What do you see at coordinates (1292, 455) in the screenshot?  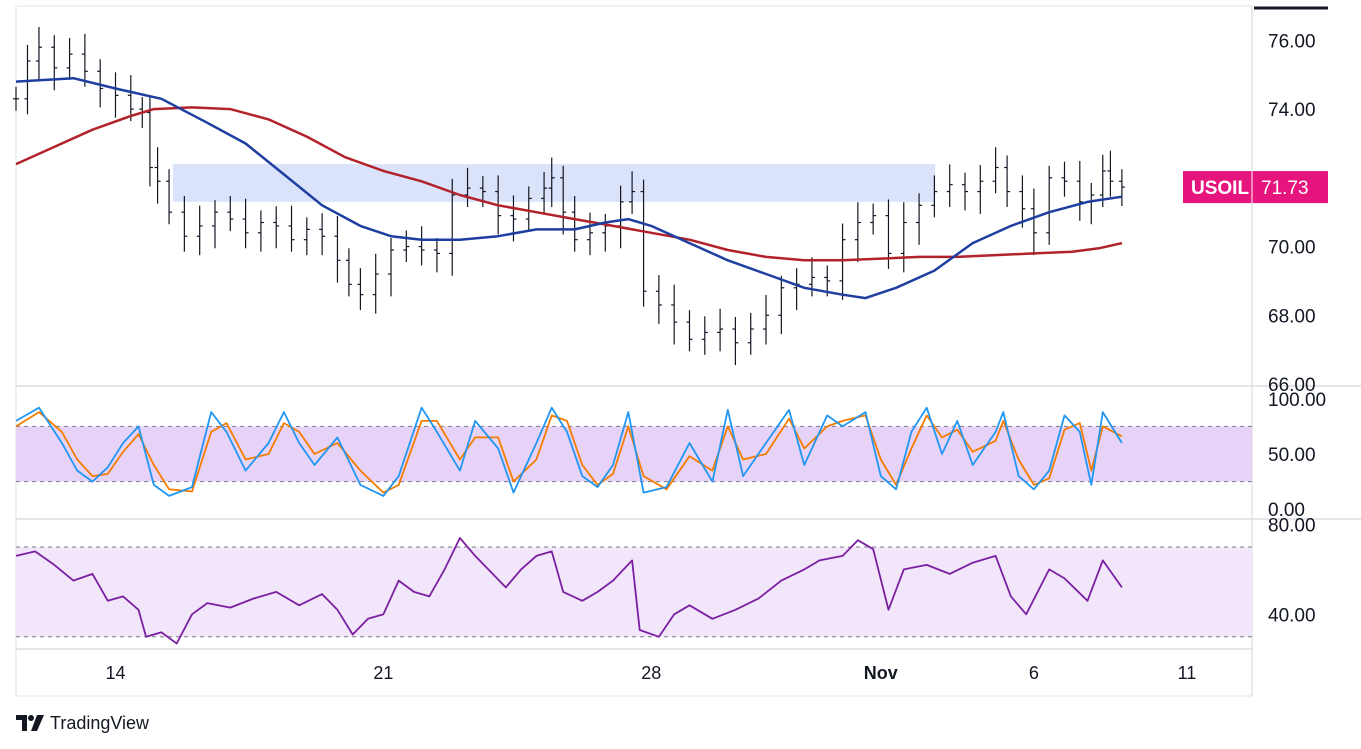 I see `stoch-tick-label: 50.00` at bounding box center [1292, 455].